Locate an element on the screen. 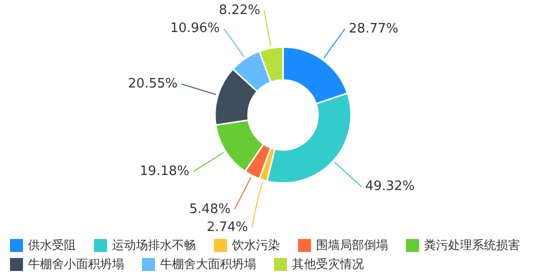  legend-label: 饮水污染 is located at coordinates (255, 245).